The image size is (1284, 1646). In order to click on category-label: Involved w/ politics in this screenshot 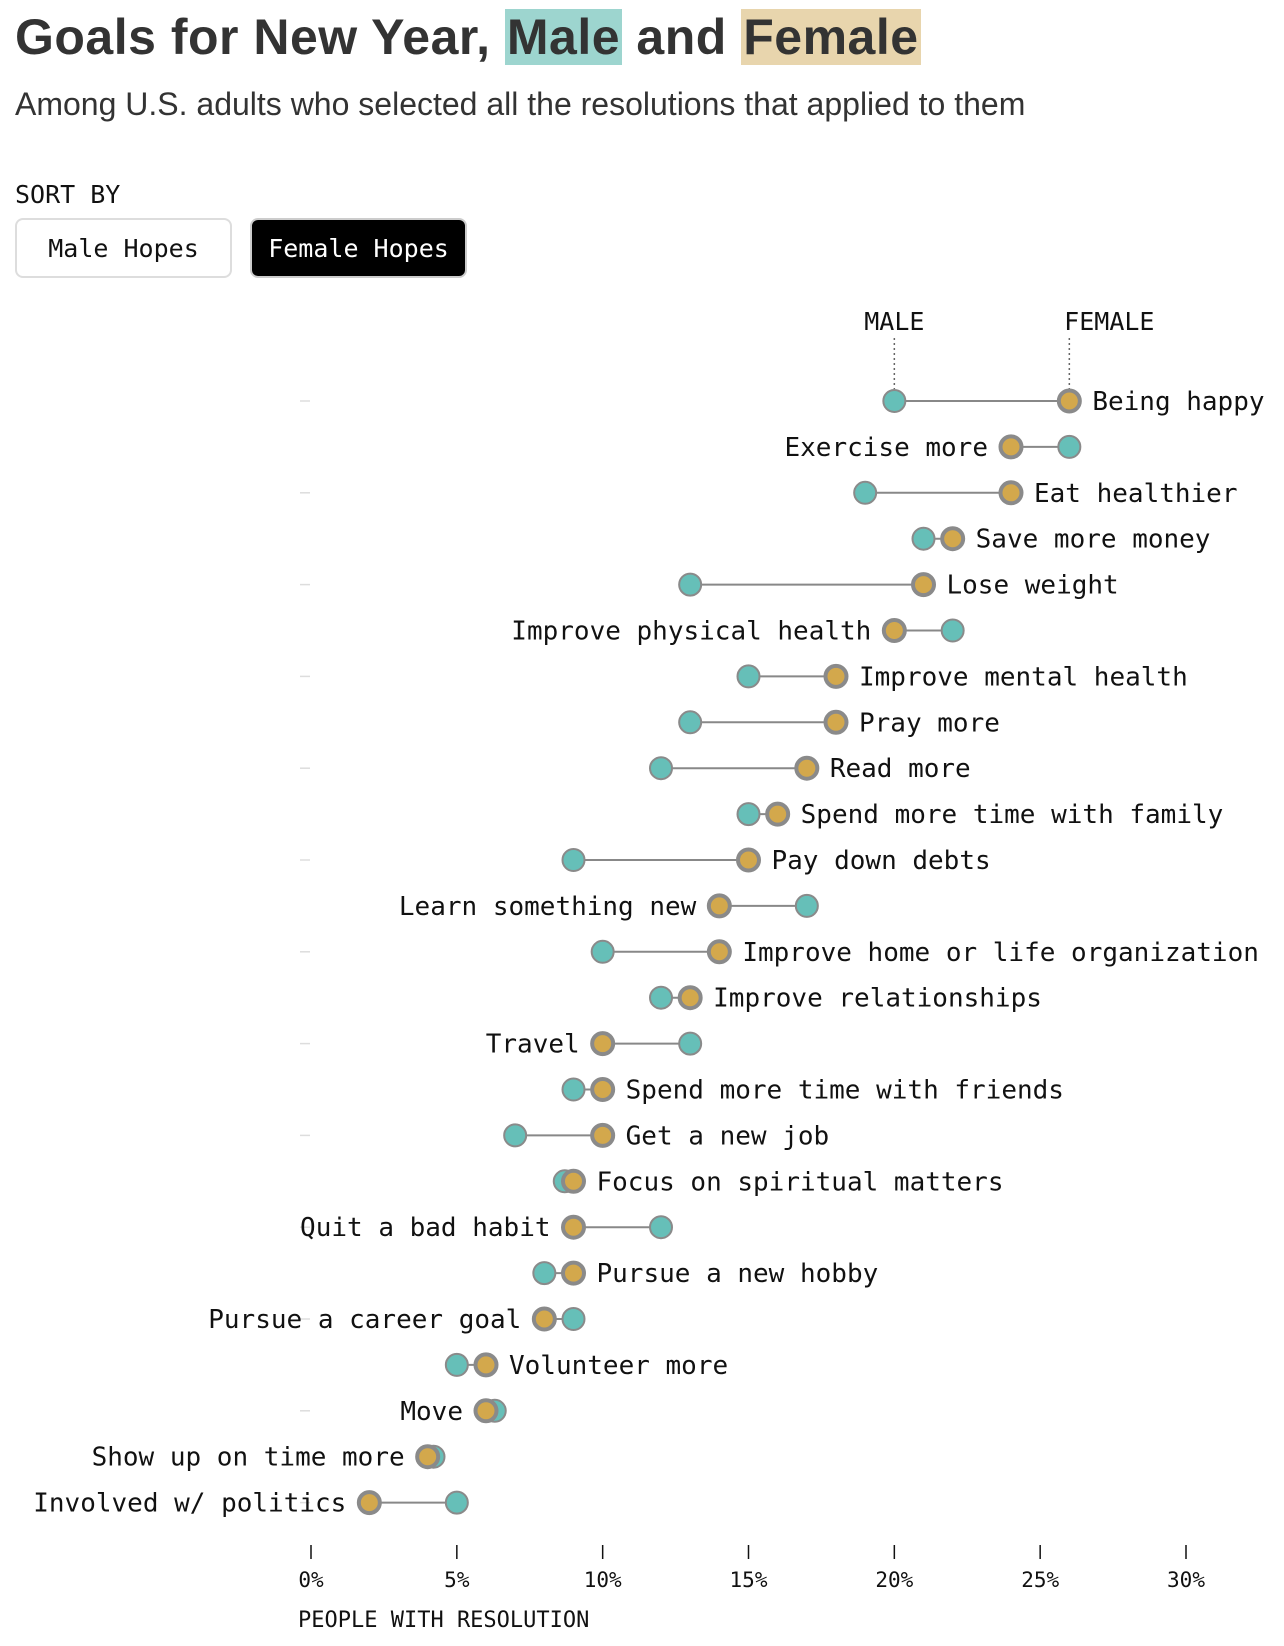, I will do `click(189, 1504)`.